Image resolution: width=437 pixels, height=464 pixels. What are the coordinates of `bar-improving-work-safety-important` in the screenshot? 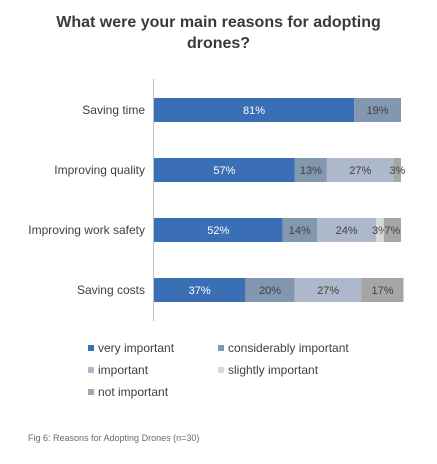 It's located at (347, 230).